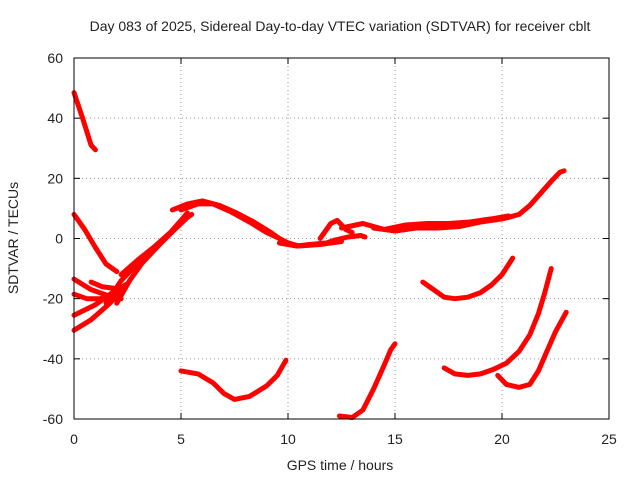  Describe the element at coordinates (59, 239) in the screenshot. I see `y-tick-label: 0` at that location.